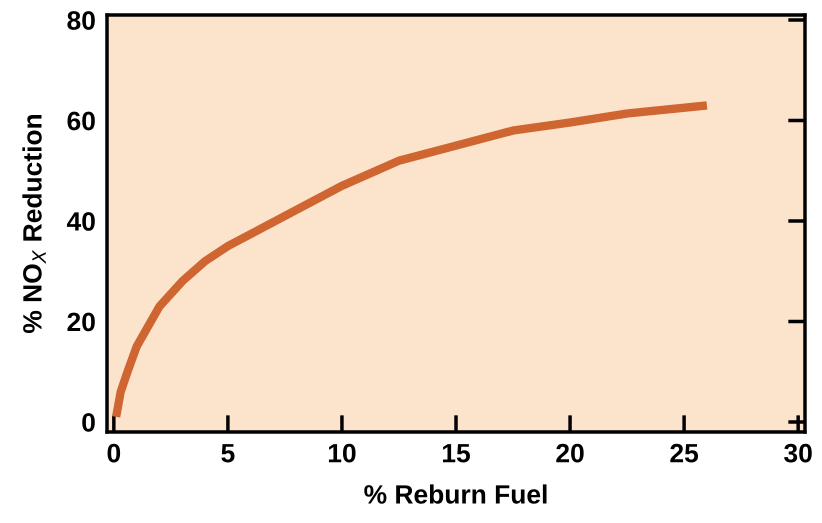 This screenshot has height=523, width=822. I want to click on x-tick-label: 10, so click(342, 453).